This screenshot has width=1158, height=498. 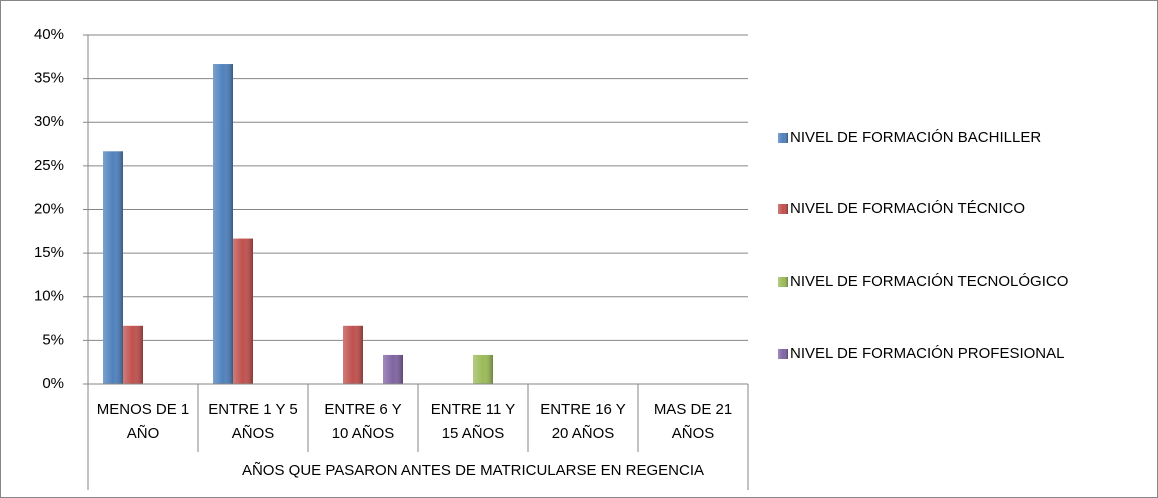 What do you see at coordinates (583, 433) in the screenshot?
I see `x-tick-label: 20 AÑOS` at bounding box center [583, 433].